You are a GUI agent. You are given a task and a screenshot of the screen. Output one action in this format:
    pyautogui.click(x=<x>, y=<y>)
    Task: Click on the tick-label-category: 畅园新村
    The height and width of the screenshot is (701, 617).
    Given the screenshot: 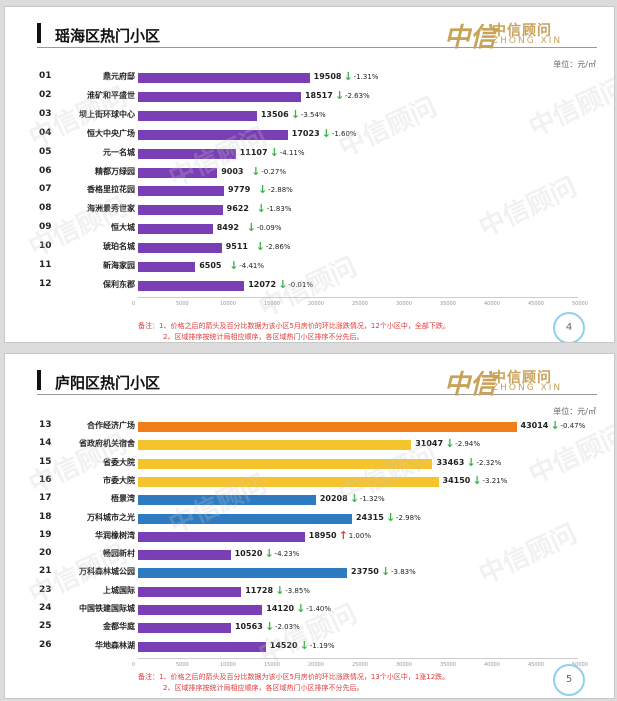 What is the action you would take?
    pyautogui.click(x=119, y=554)
    